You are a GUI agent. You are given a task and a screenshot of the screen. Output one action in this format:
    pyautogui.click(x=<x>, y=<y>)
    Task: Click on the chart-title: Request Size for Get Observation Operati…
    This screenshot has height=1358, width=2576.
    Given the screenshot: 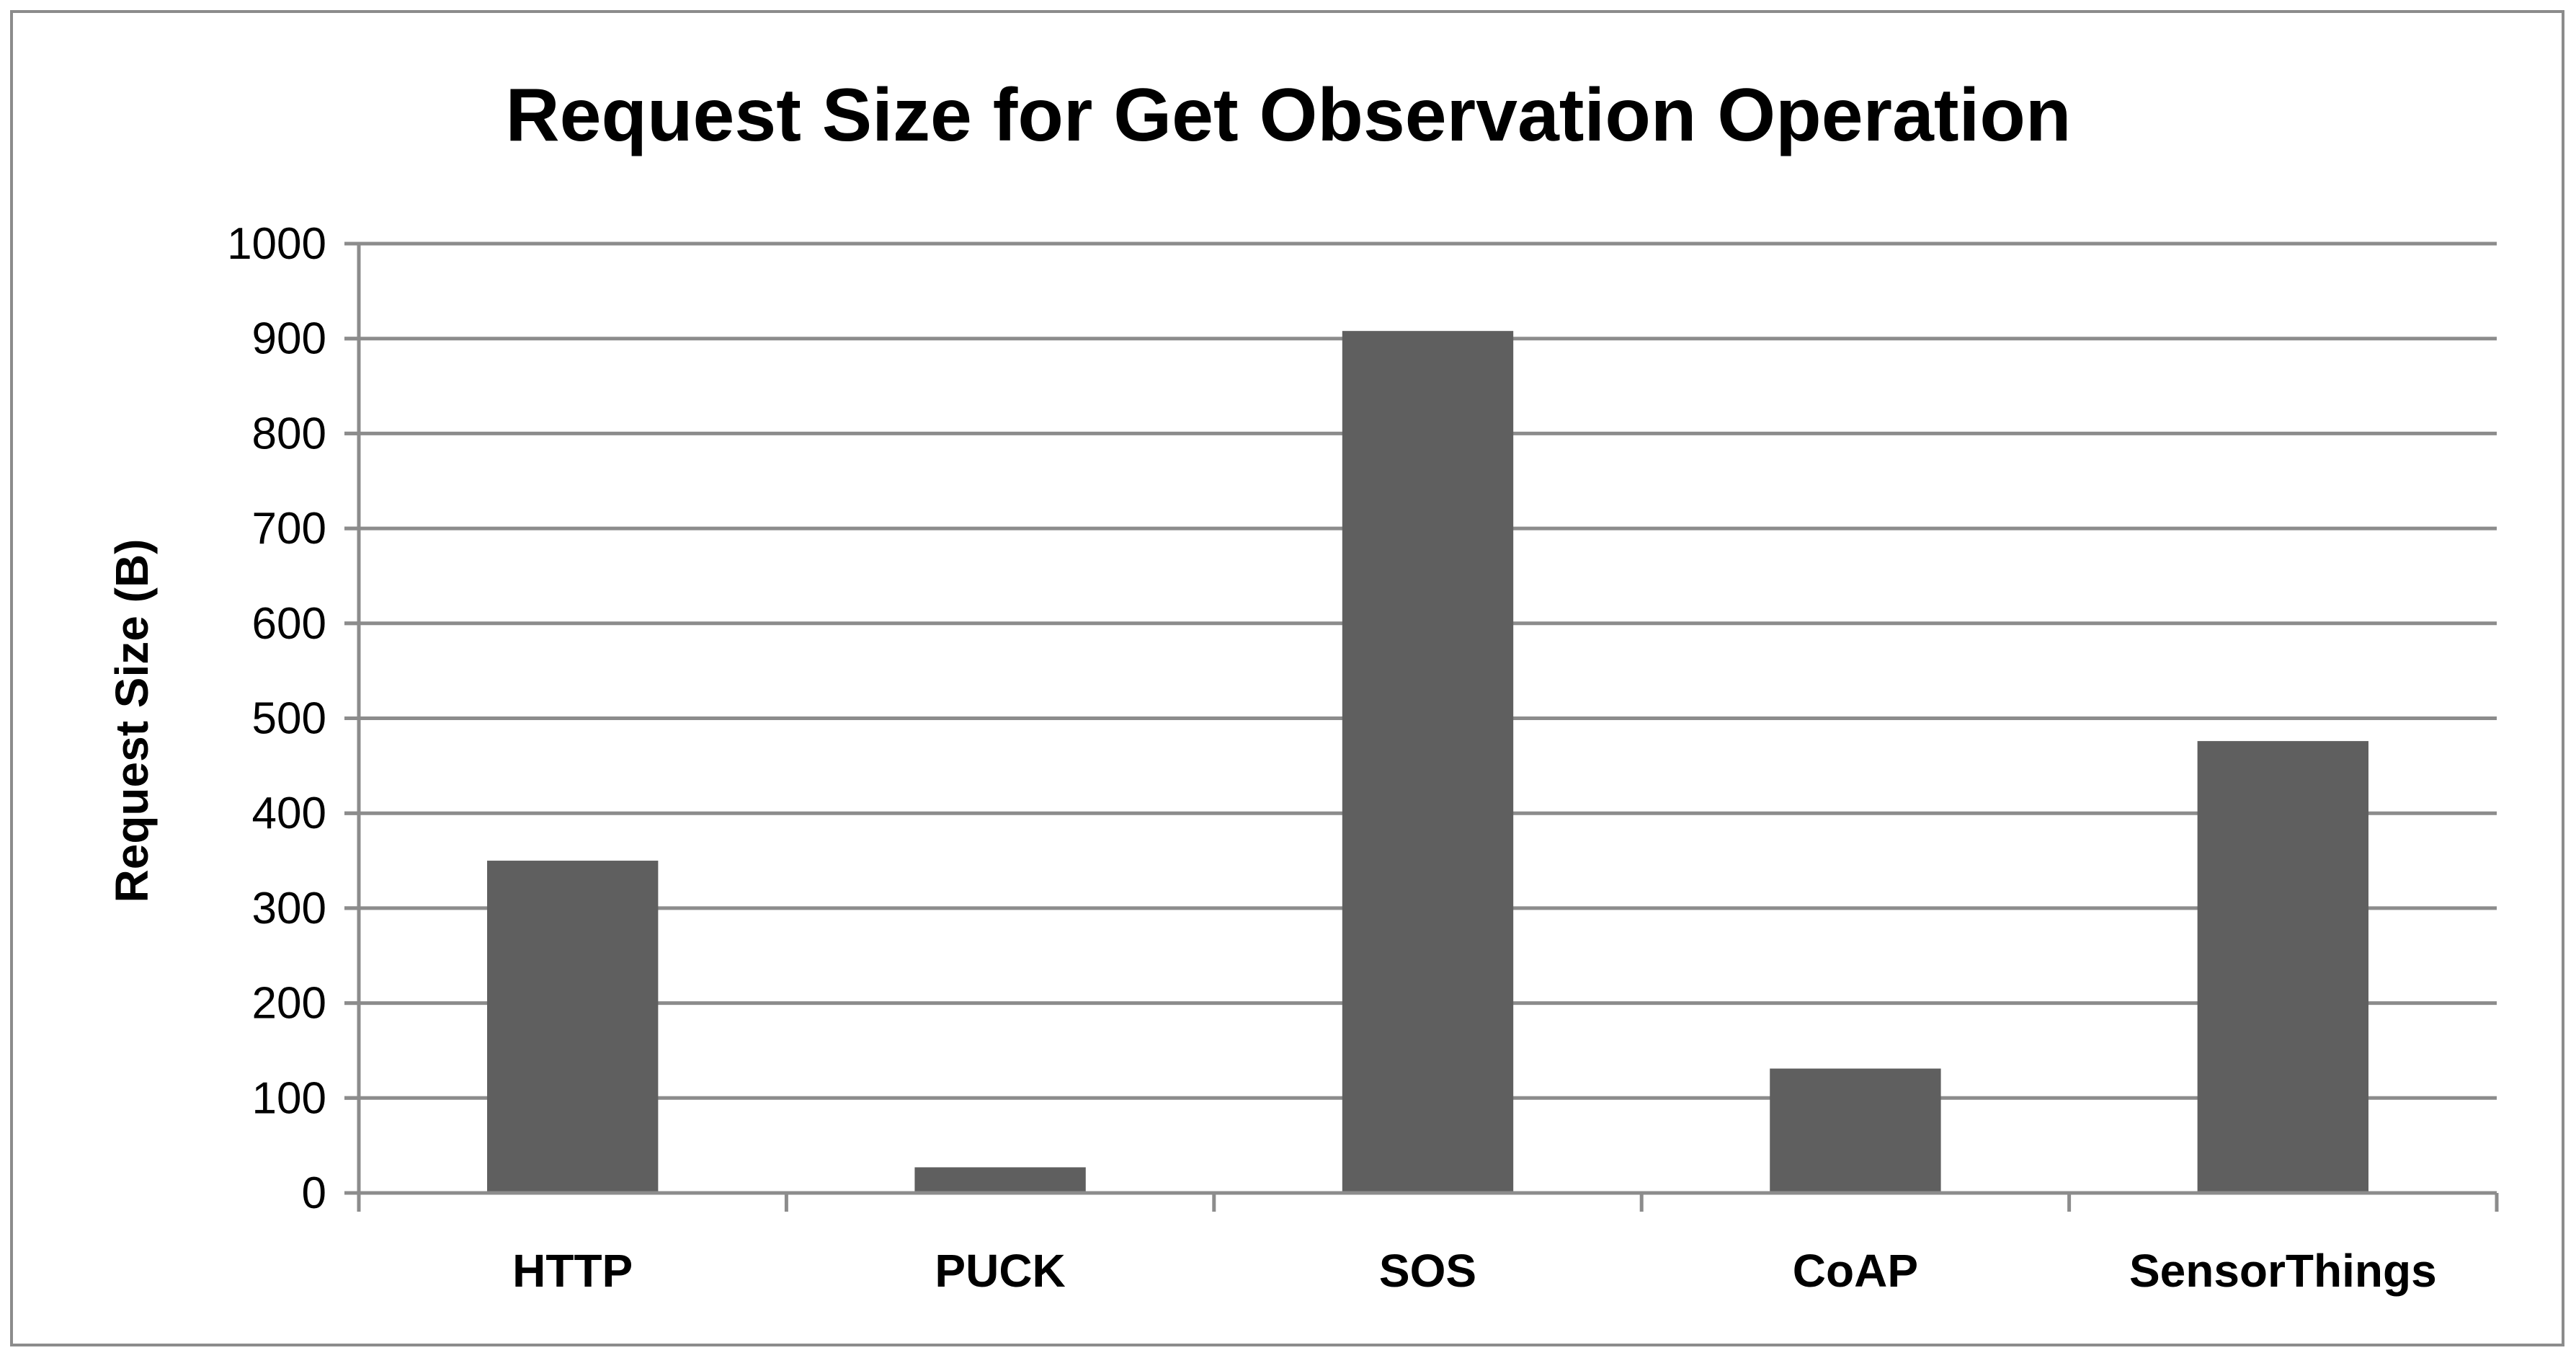 What is the action you would take?
    pyautogui.click(x=1289, y=115)
    